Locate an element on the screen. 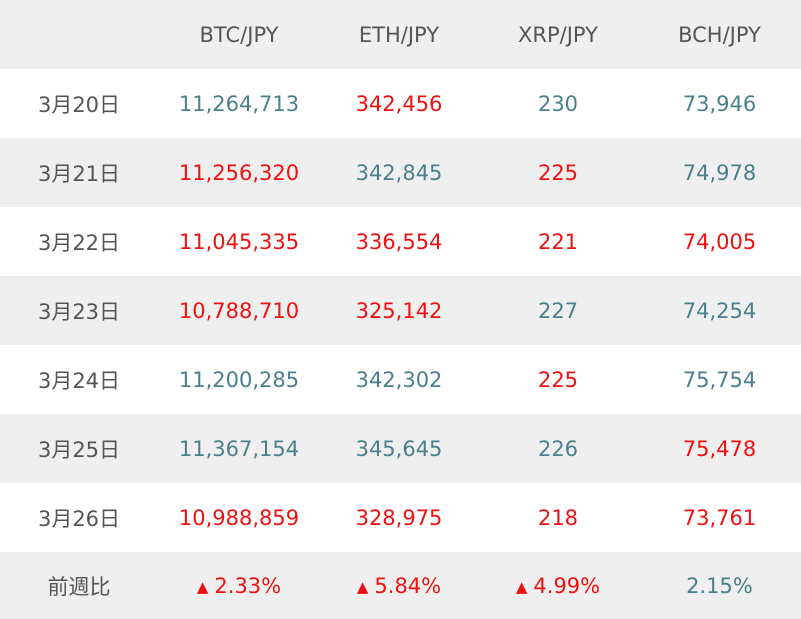  price-cell-bch: 73,761 is located at coordinates (719, 517).